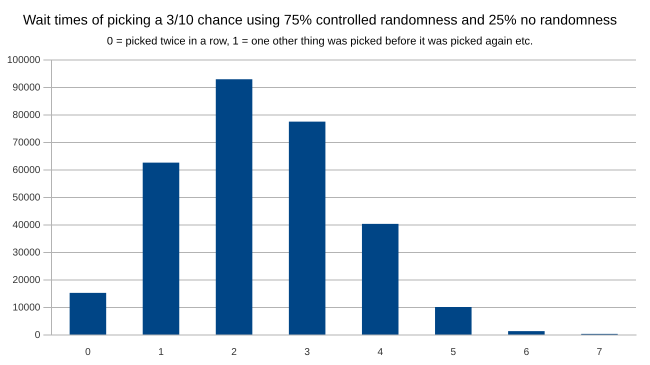 This screenshot has width=650, height=365. I want to click on x-tick-label: 6, so click(527, 352).